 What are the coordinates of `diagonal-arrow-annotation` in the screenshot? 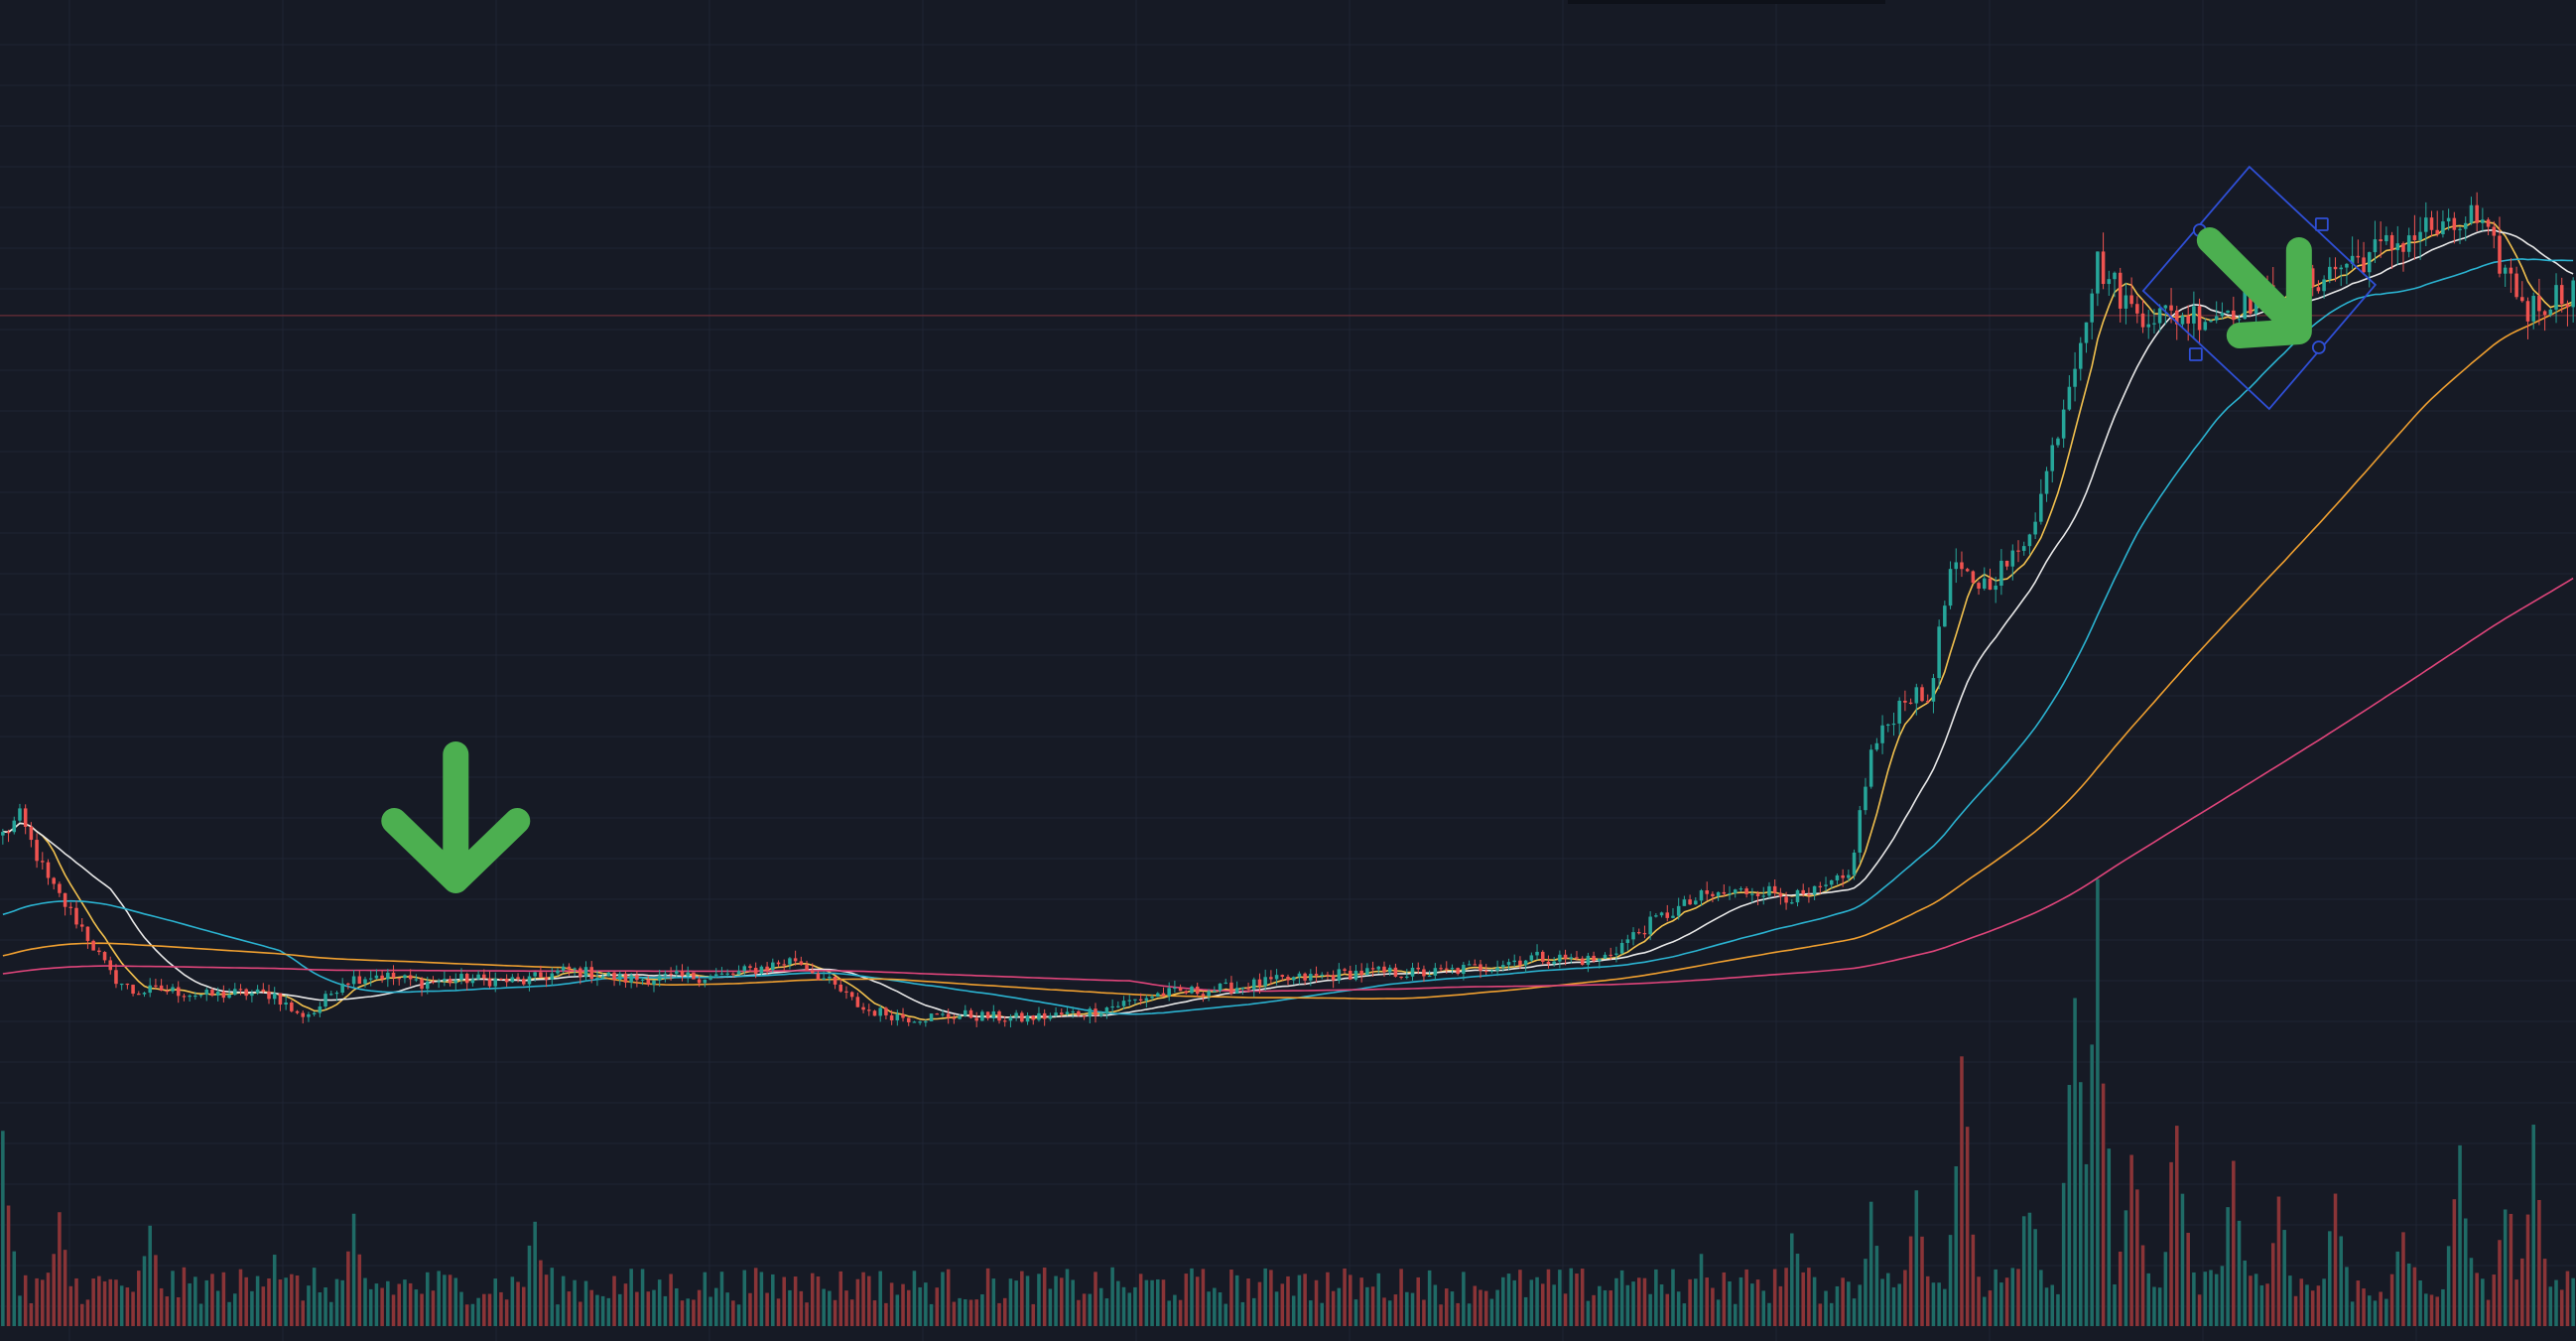 It's located at (2259, 288).